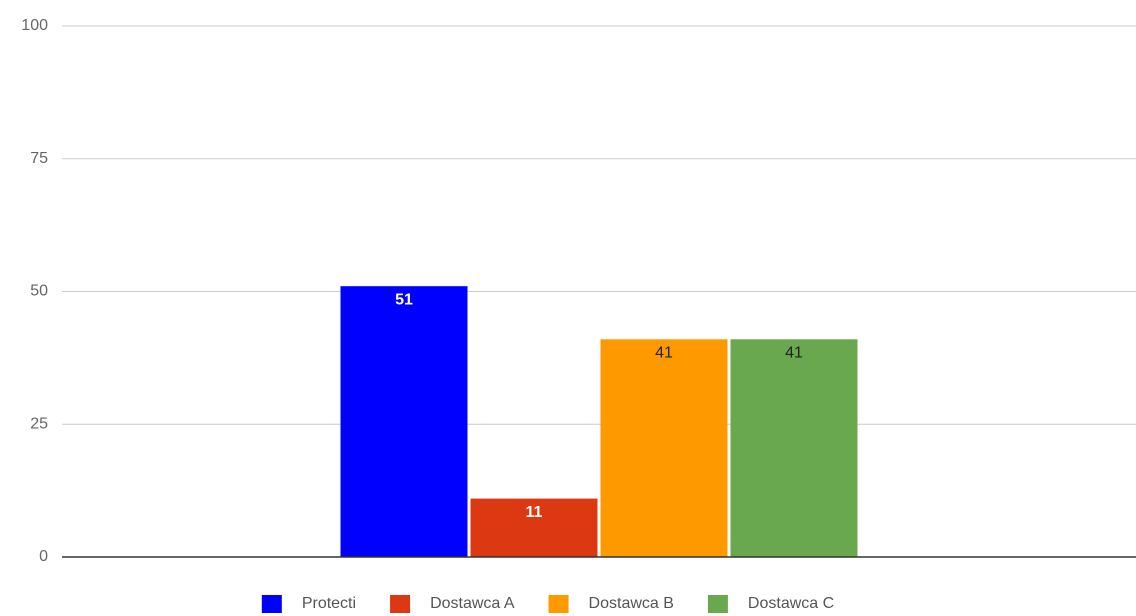 Image resolution: width=1136 pixels, height=616 pixels. I want to click on y-tick-label: 75, so click(39, 158).